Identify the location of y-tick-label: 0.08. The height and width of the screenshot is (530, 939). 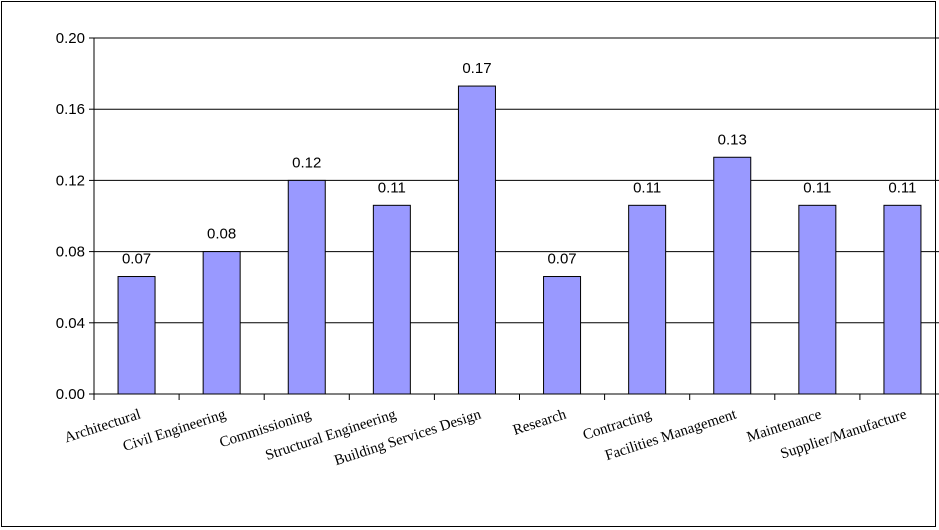
(70, 252).